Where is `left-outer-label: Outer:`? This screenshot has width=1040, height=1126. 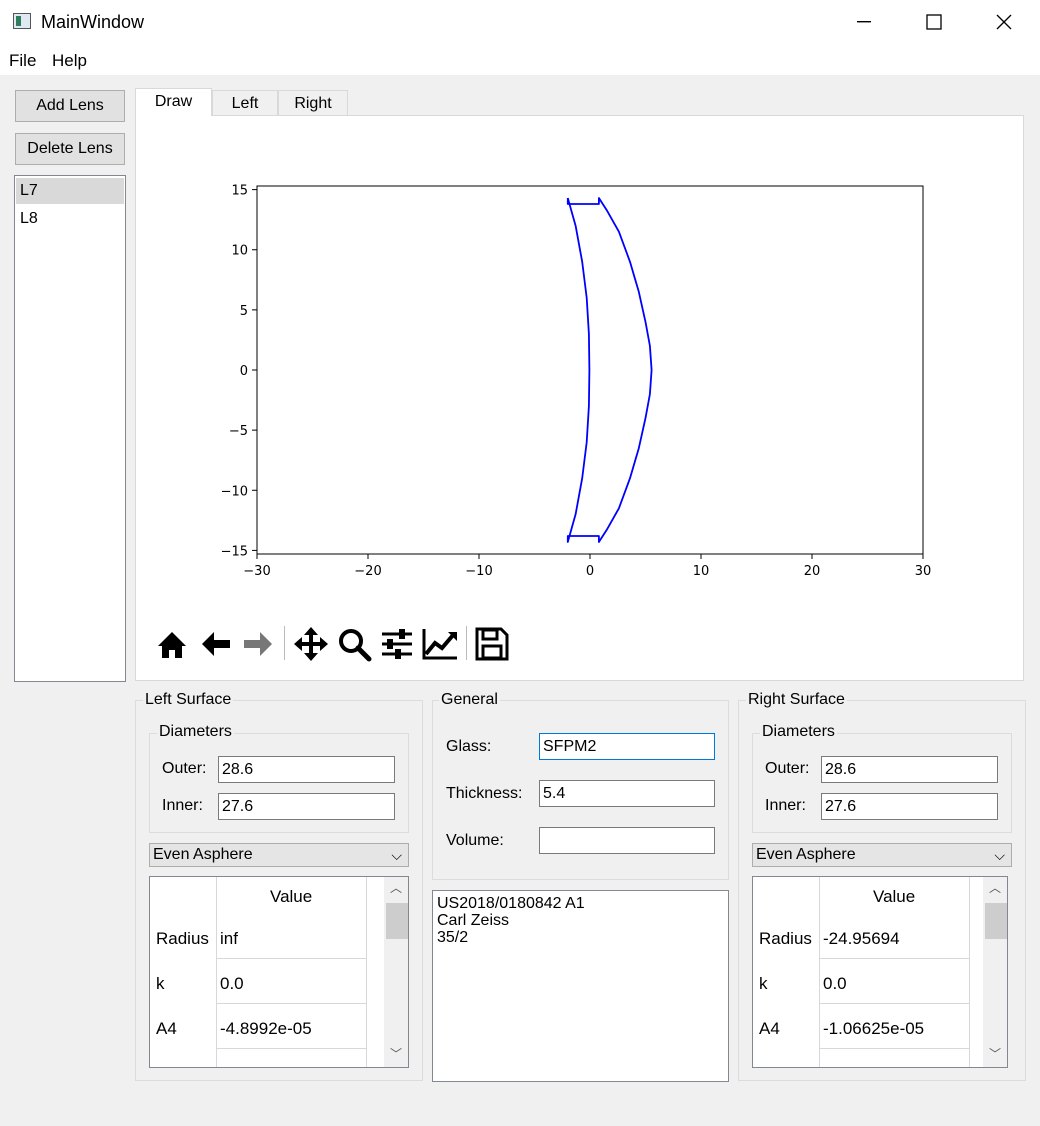
left-outer-label: Outer: is located at coordinates (184, 768).